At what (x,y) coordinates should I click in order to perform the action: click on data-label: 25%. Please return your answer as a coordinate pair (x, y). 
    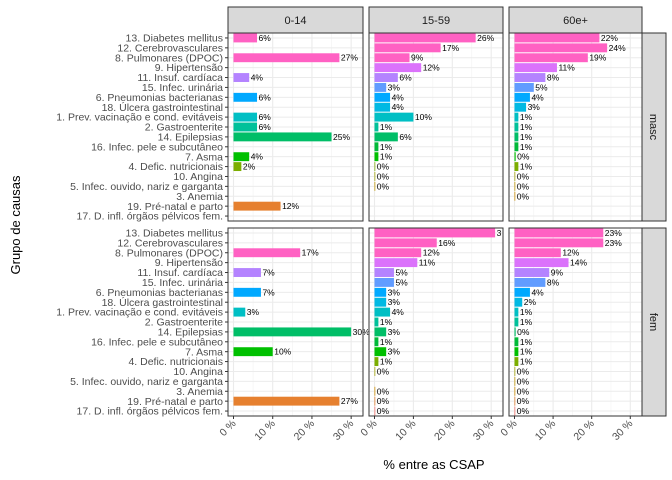
    Looking at the image, I should click on (341, 137).